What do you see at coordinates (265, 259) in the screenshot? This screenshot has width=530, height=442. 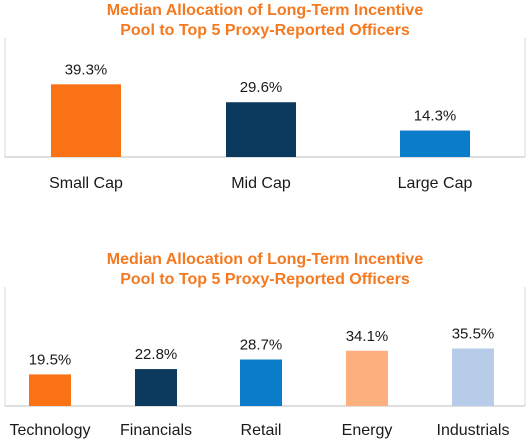 I see `chart-2-title-line-1: Median Allocation of Long-Term Incentive` at bounding box center [265, 259].